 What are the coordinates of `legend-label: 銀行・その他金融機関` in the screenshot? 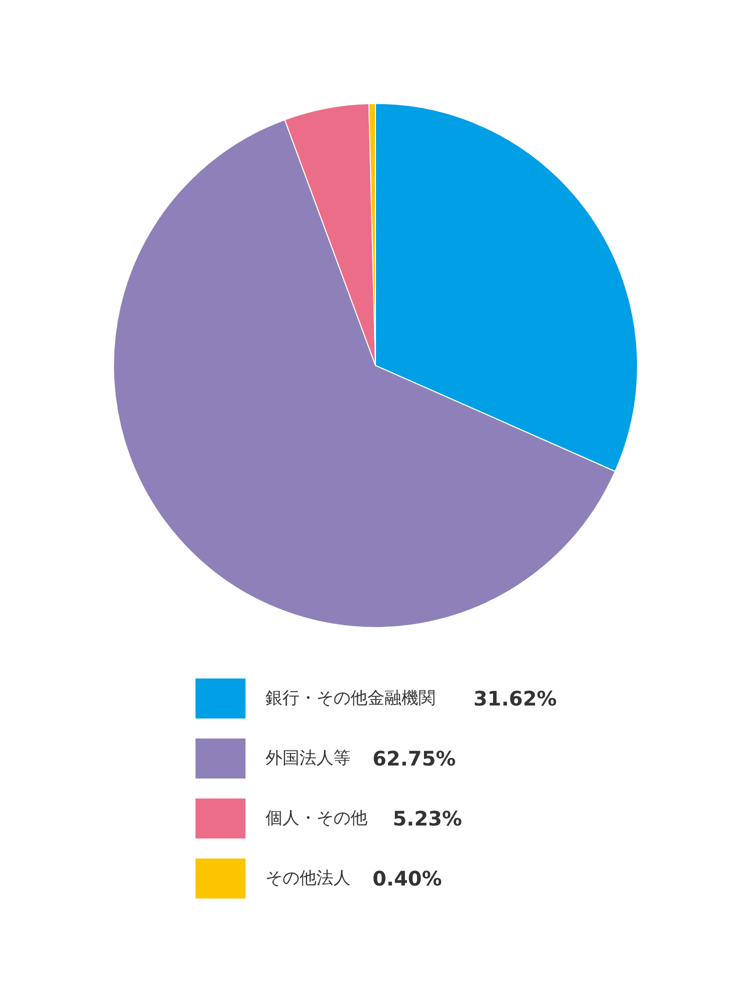 It's located at (351, 698).